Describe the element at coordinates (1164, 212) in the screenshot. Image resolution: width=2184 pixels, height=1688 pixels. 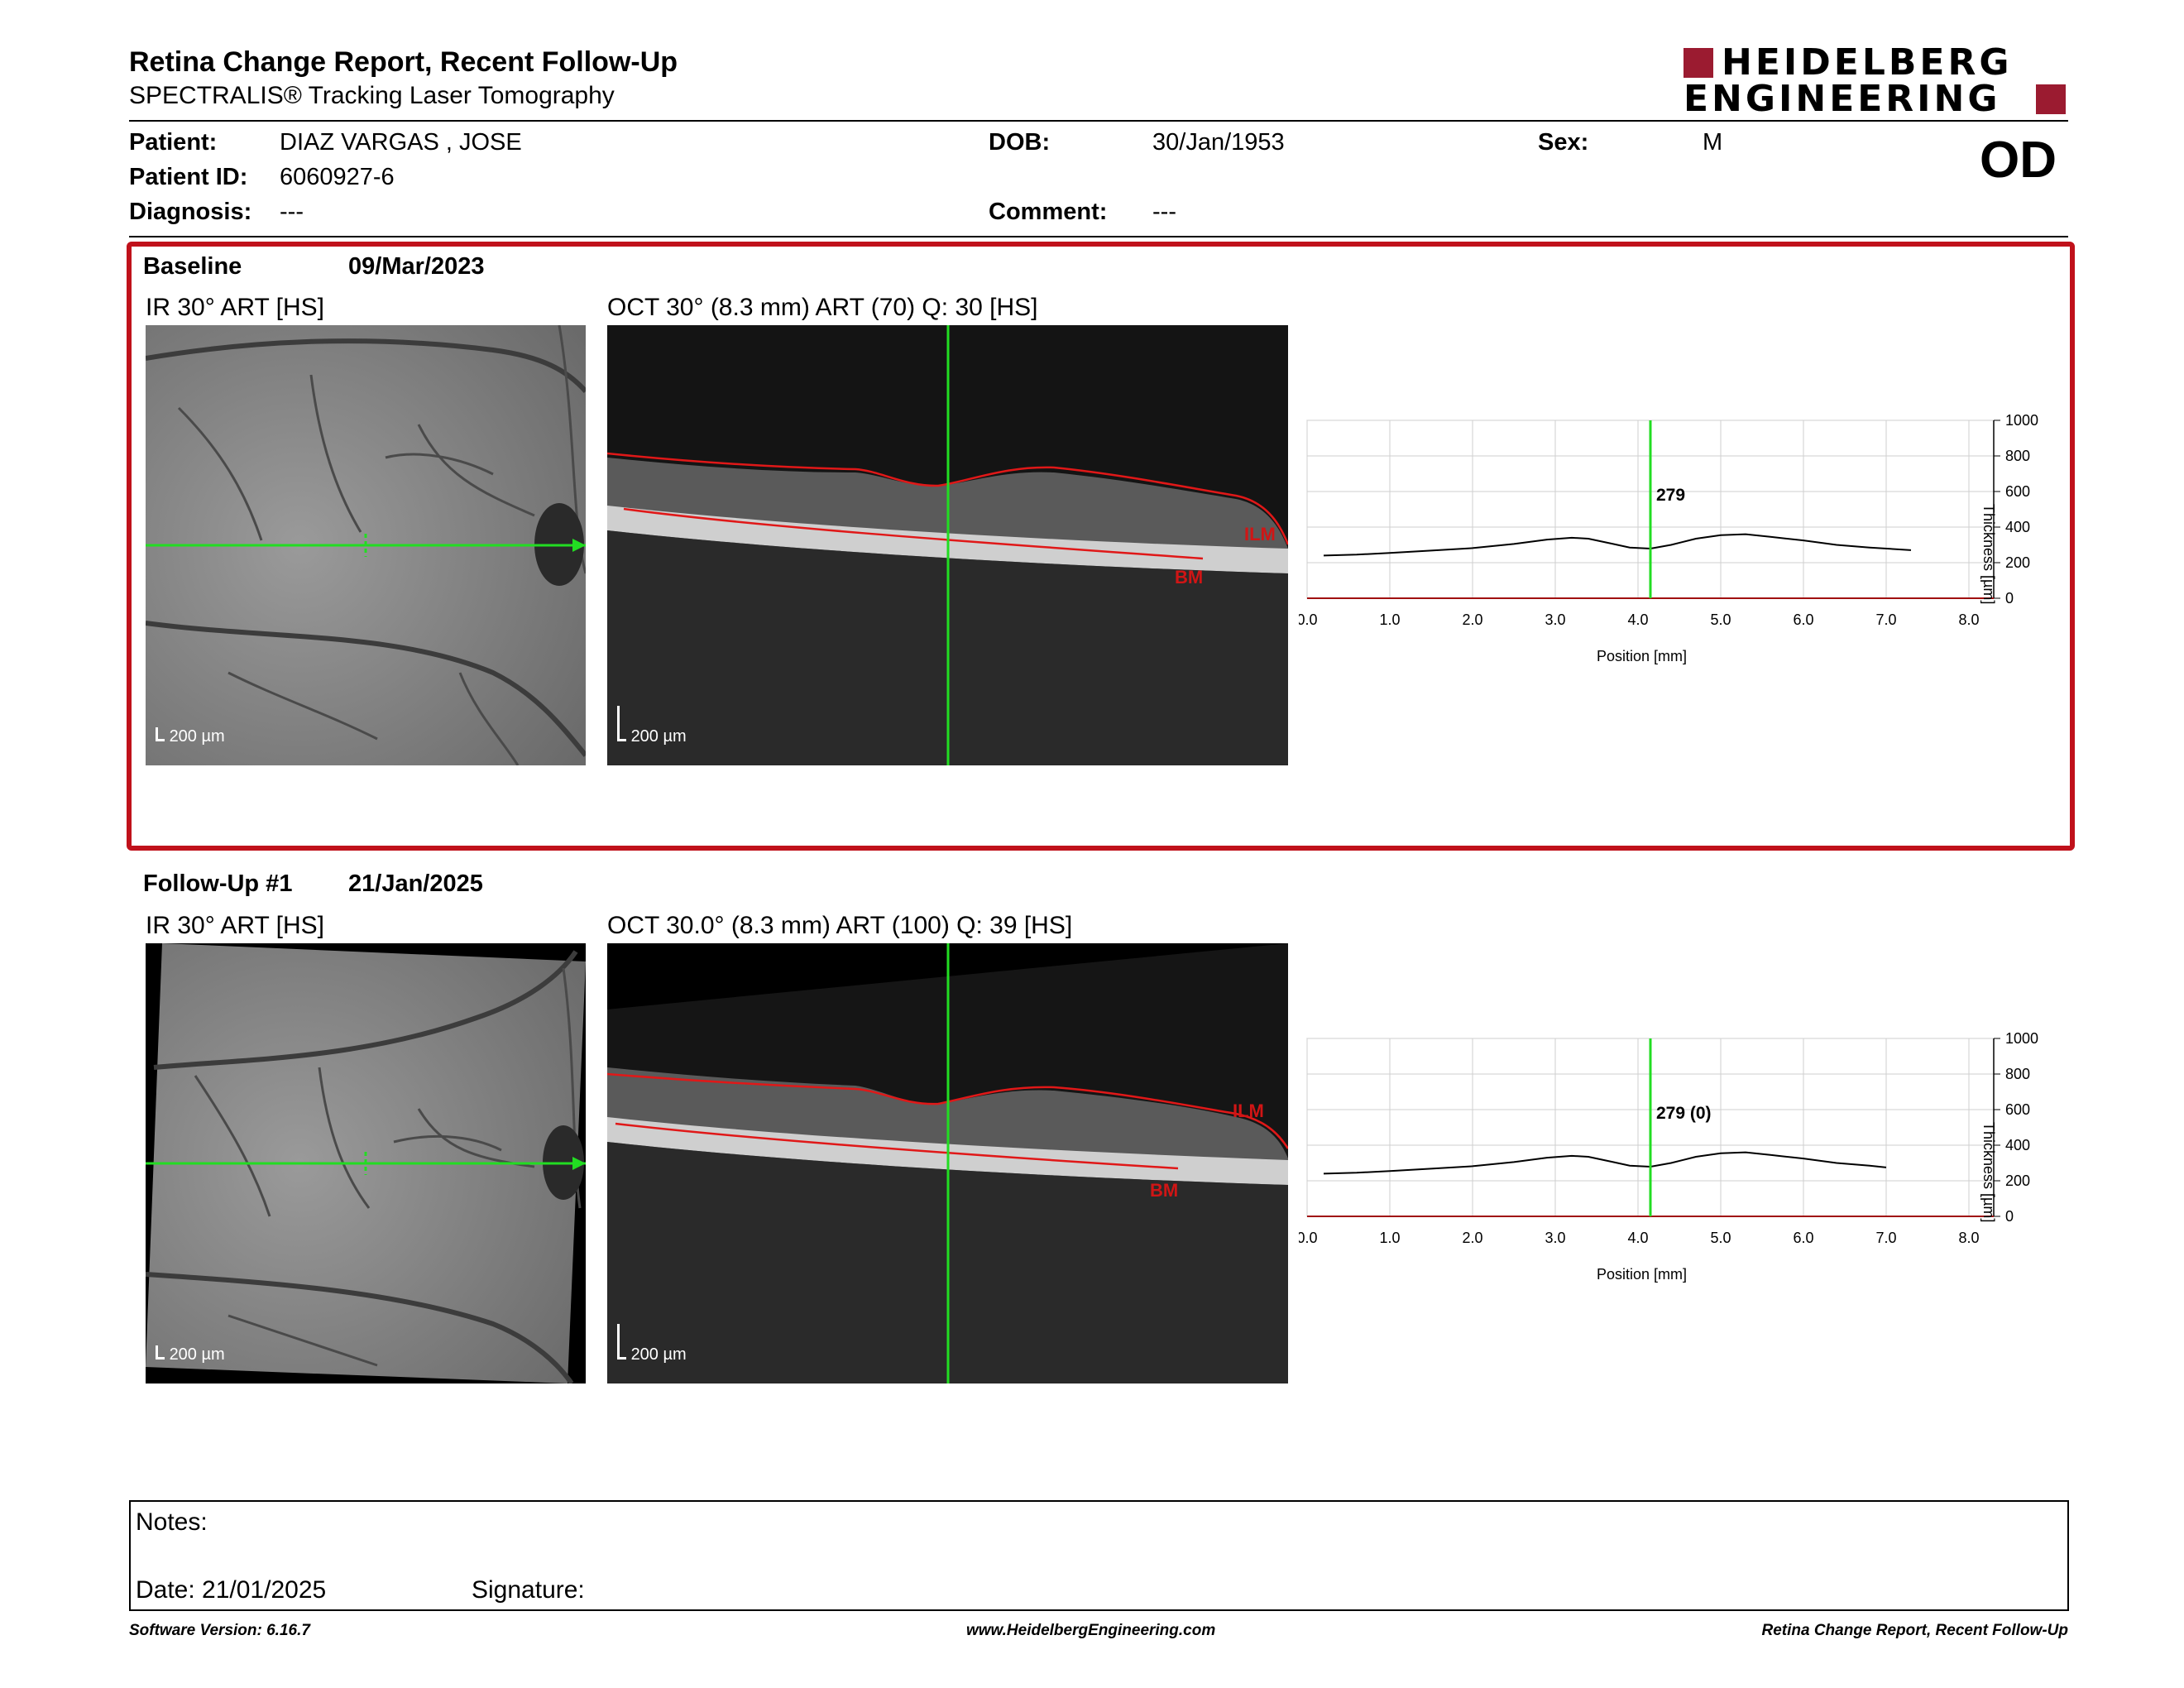
I see `comment-value: ---` at that location.